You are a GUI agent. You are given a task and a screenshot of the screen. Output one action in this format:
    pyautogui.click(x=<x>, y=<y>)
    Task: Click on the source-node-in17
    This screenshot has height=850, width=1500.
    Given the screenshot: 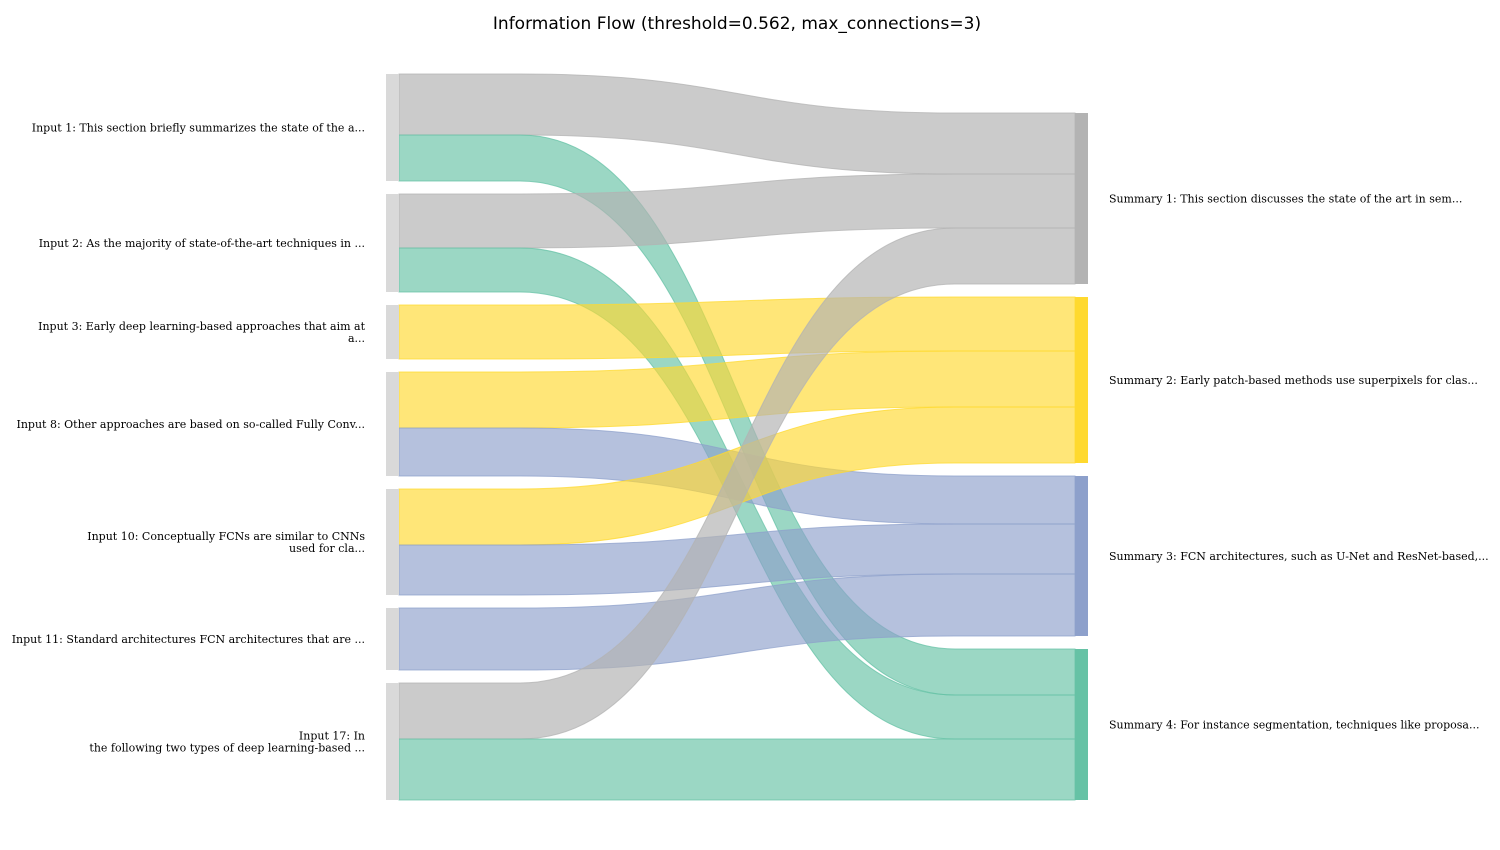 What is the action you would take?
    pyautogui.click(x=392, y=741)
    